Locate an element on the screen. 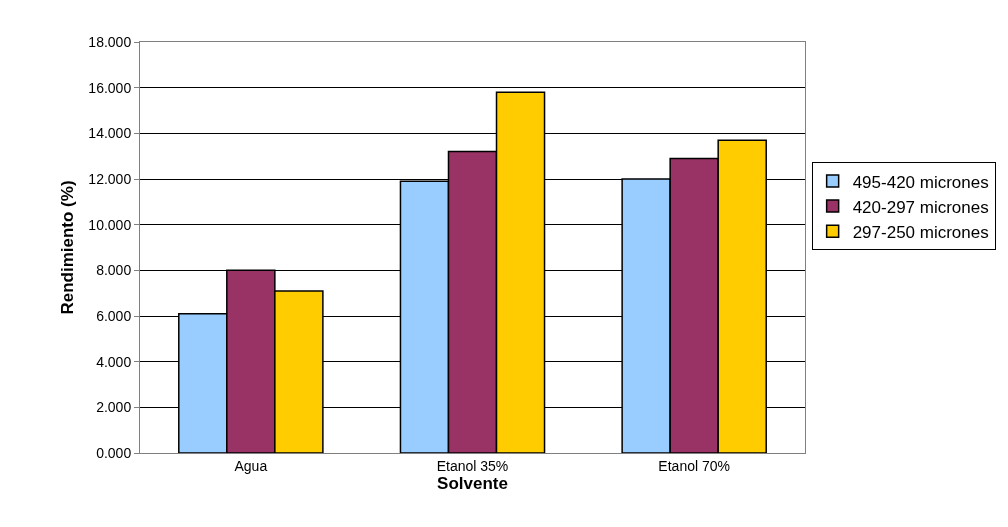 This screenshot has width=1008, height=527. legend-label: 297-250 micrones is located at coordinates (920, 232).